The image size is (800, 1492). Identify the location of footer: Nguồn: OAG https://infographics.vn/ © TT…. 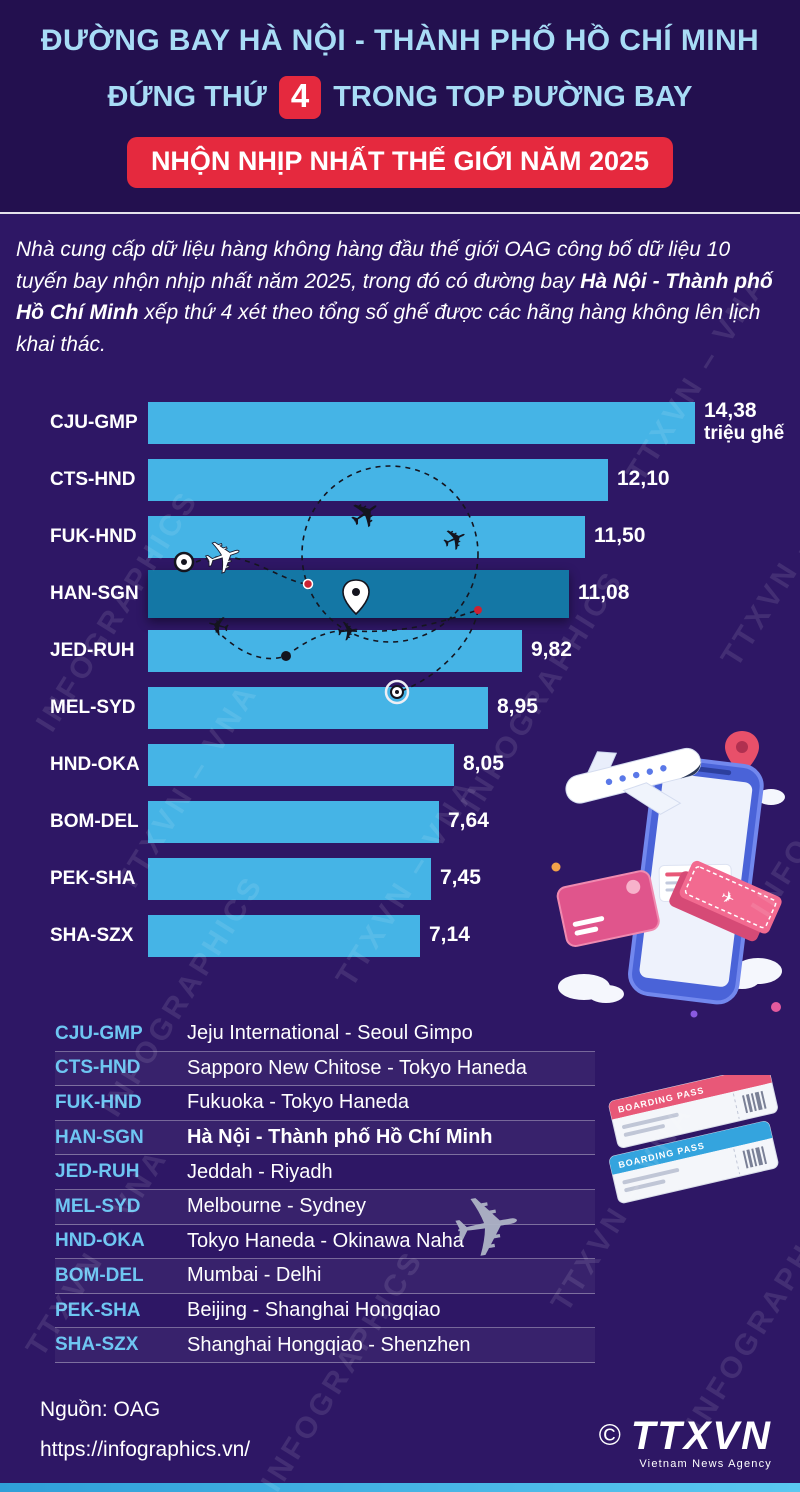
(406, 1430).